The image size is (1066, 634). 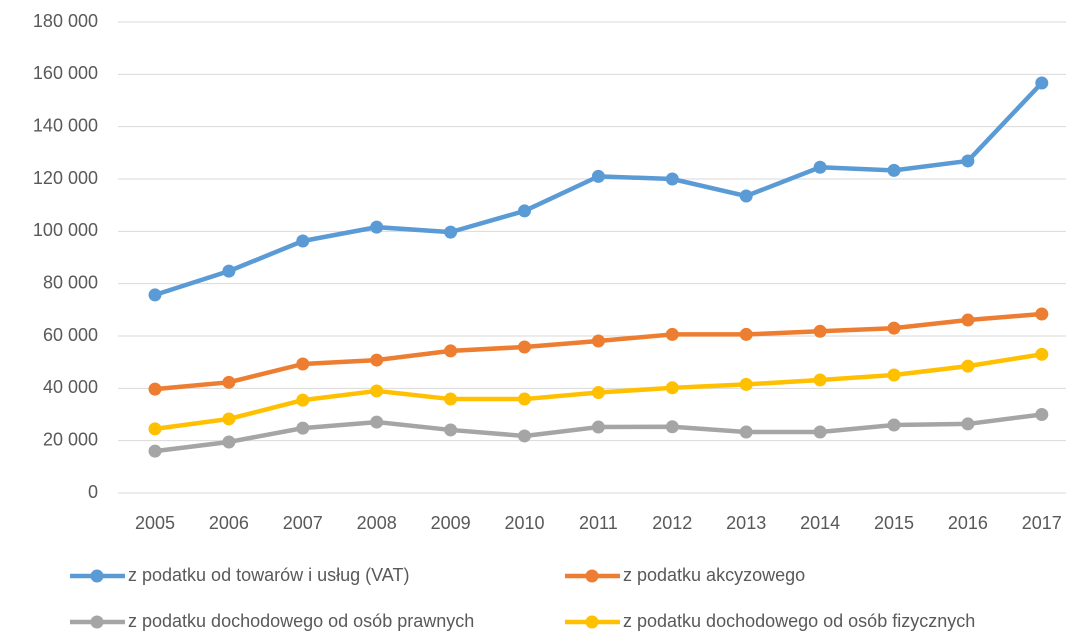 What do you see at coordinates (229, 523) in the screenshot?
I see `x-tick-label: 2006` at bounding box center [229, 523].